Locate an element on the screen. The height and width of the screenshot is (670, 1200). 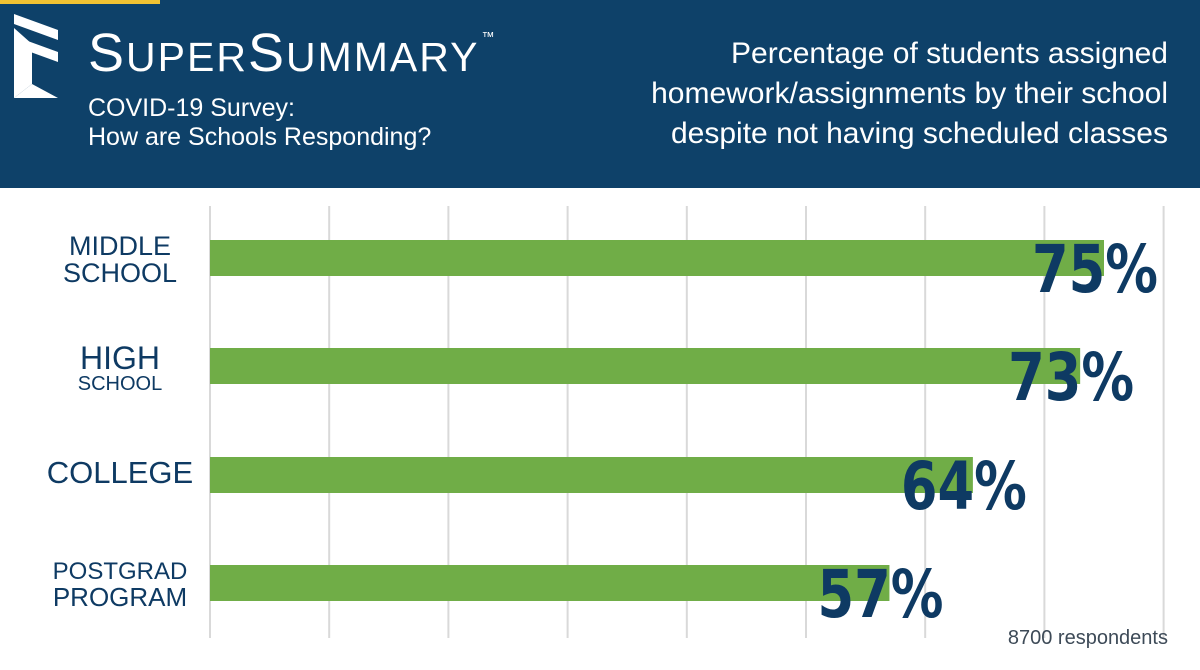
category-label: HIGH SCHOOL is located at coordinates (120, 368).